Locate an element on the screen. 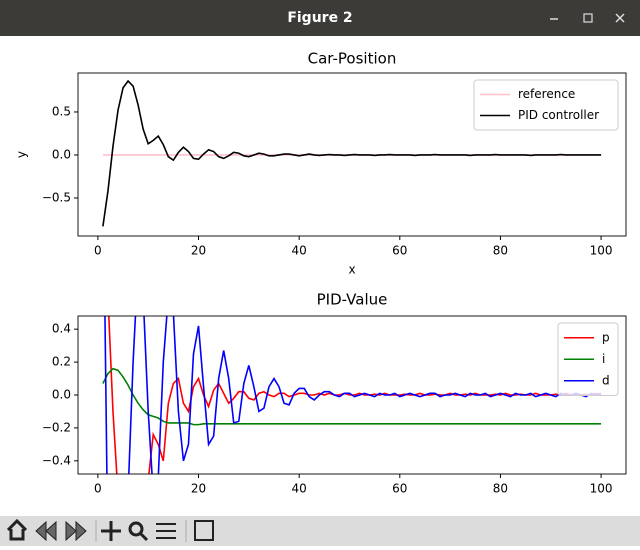  x-axis-label: x is located at coordinates (351, 270).